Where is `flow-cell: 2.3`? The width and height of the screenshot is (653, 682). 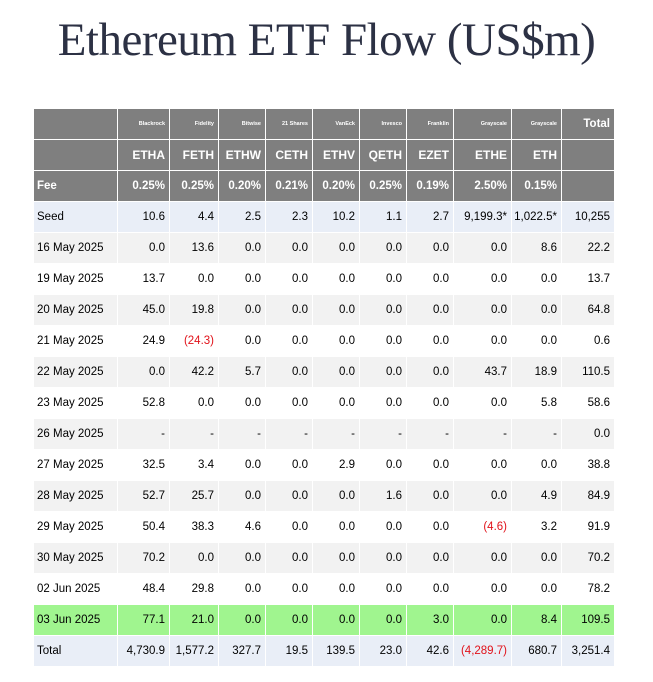 flow-cell: 2.3 is located at coordinates (289, 217).